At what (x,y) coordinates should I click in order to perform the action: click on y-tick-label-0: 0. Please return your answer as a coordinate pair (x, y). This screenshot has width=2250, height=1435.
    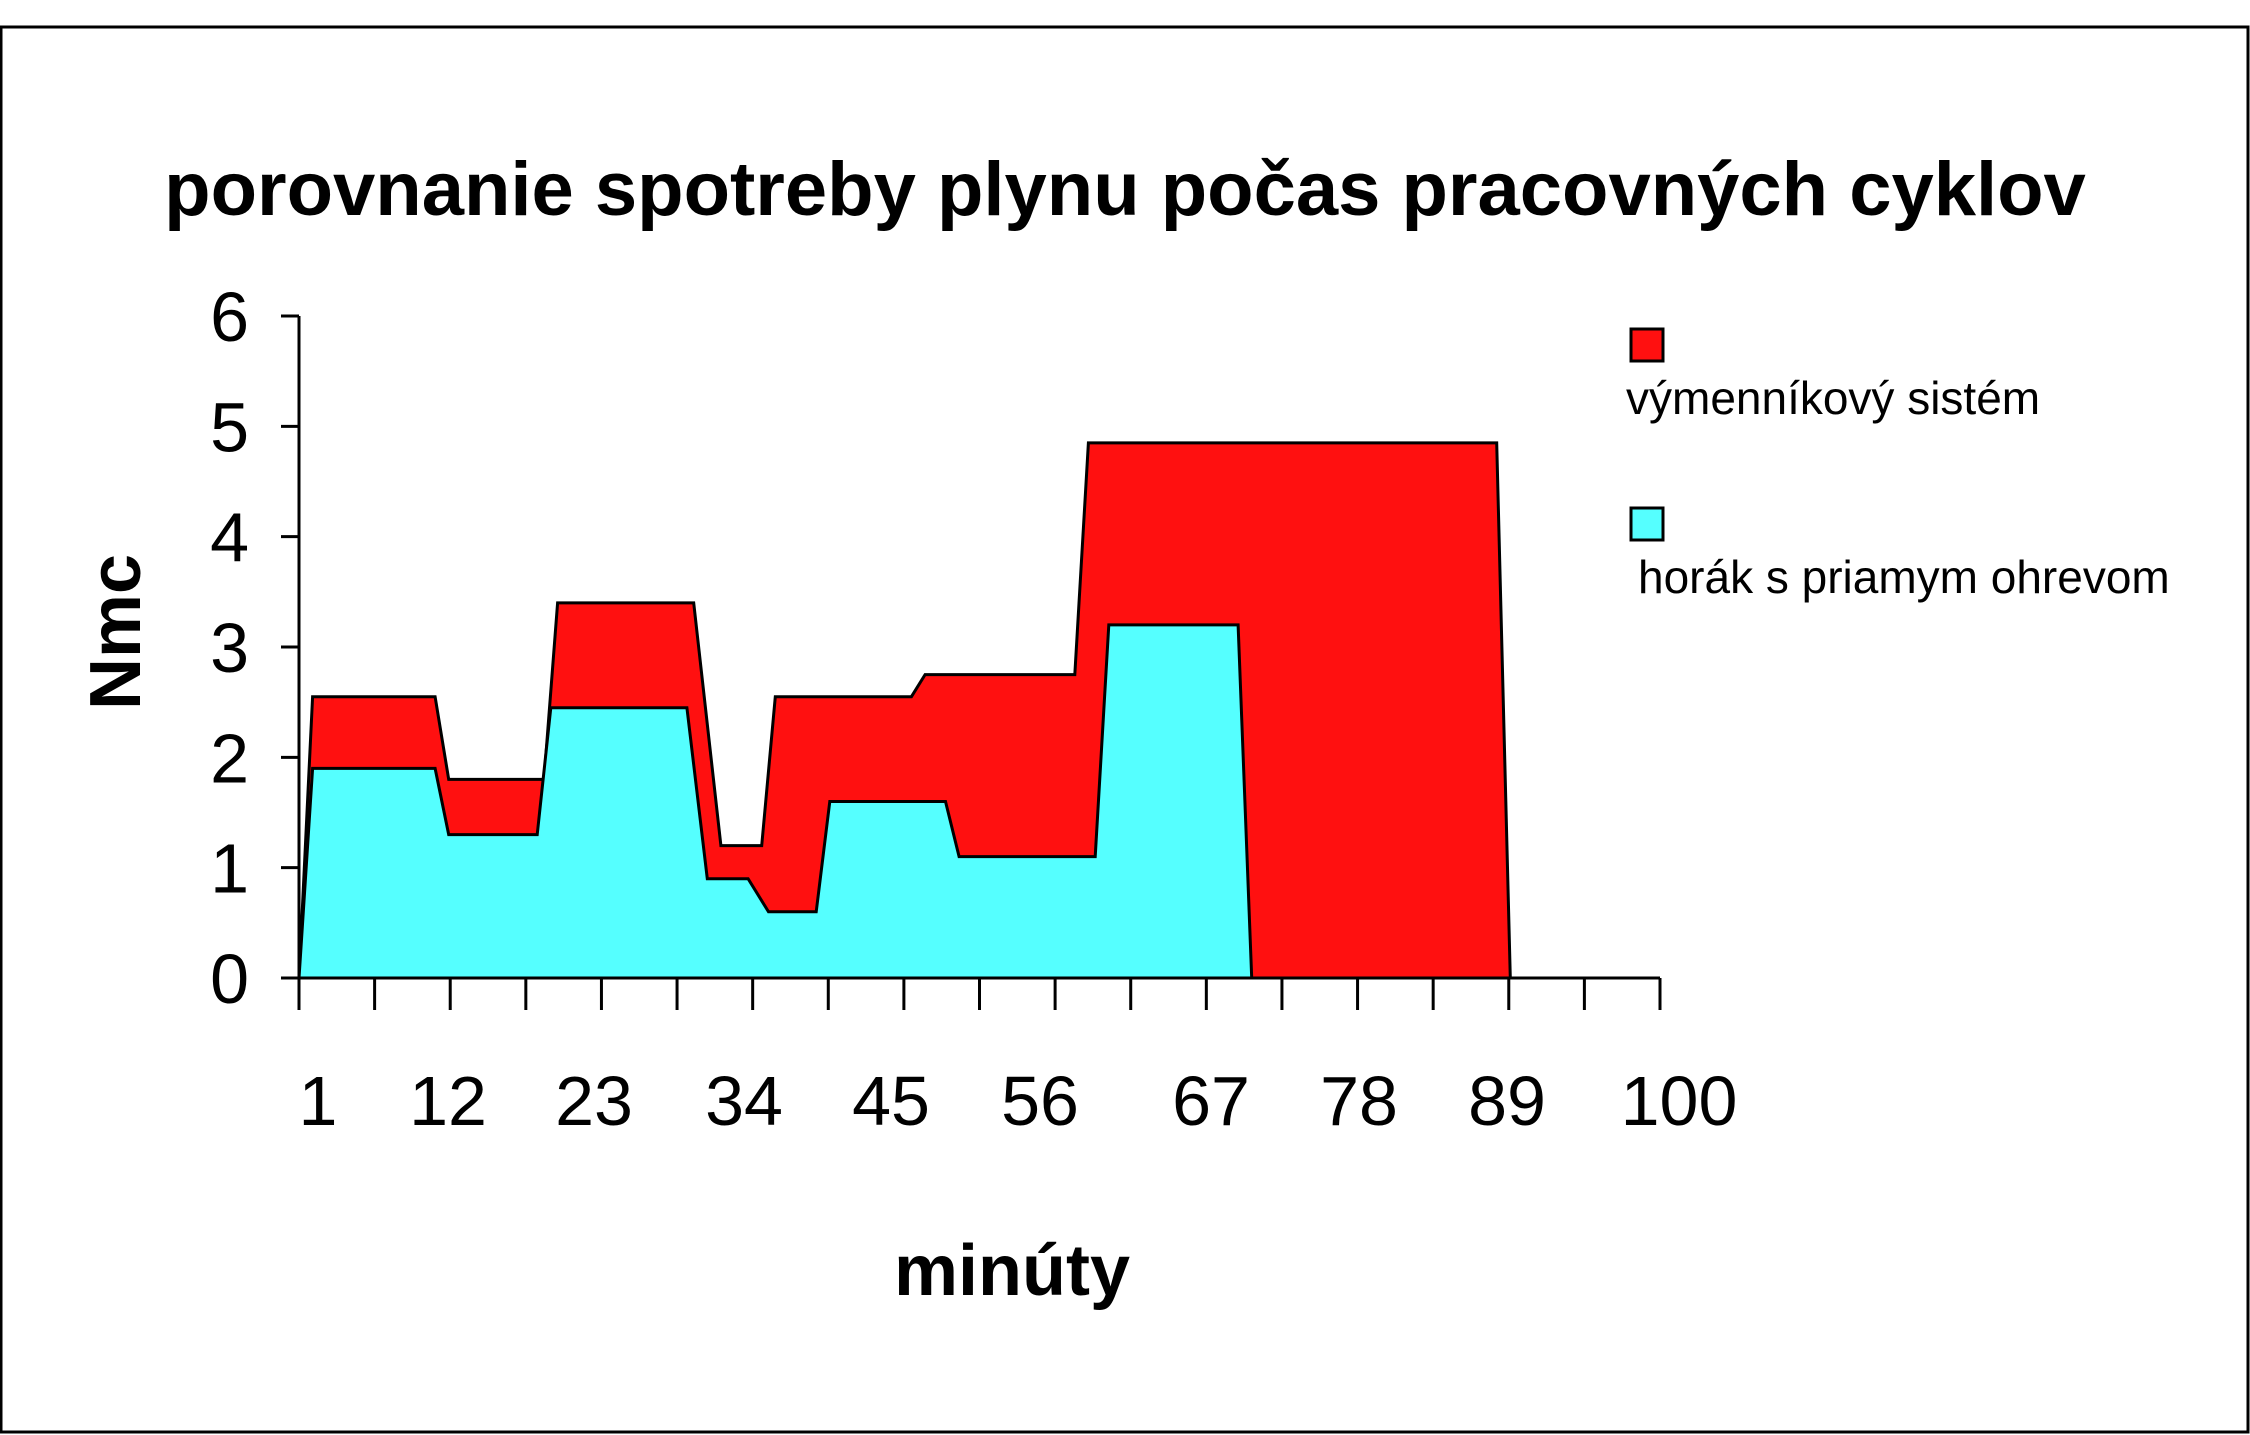
    Looking at the image, I should click on (229, 979).